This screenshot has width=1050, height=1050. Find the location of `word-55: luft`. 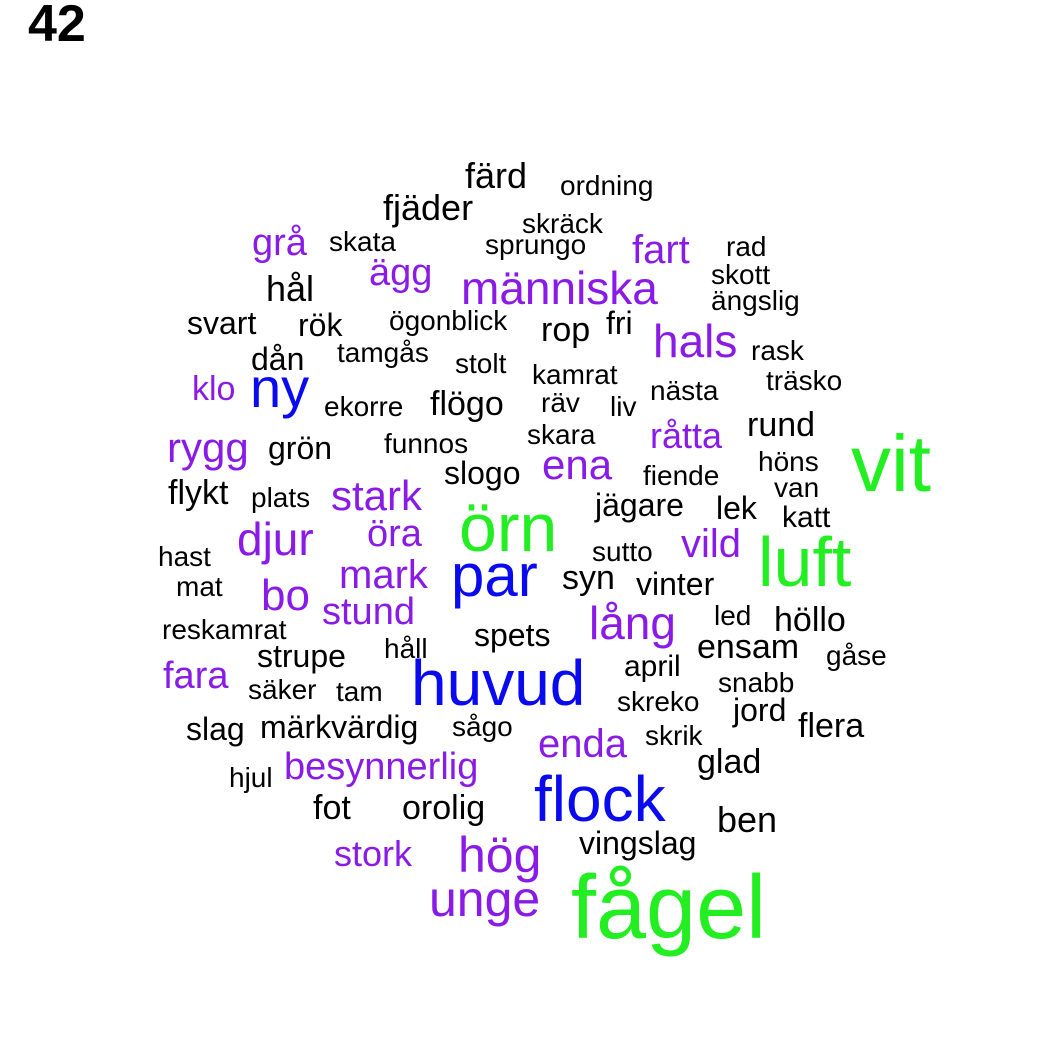

word-55: luft is located at coordinates (805, 562).